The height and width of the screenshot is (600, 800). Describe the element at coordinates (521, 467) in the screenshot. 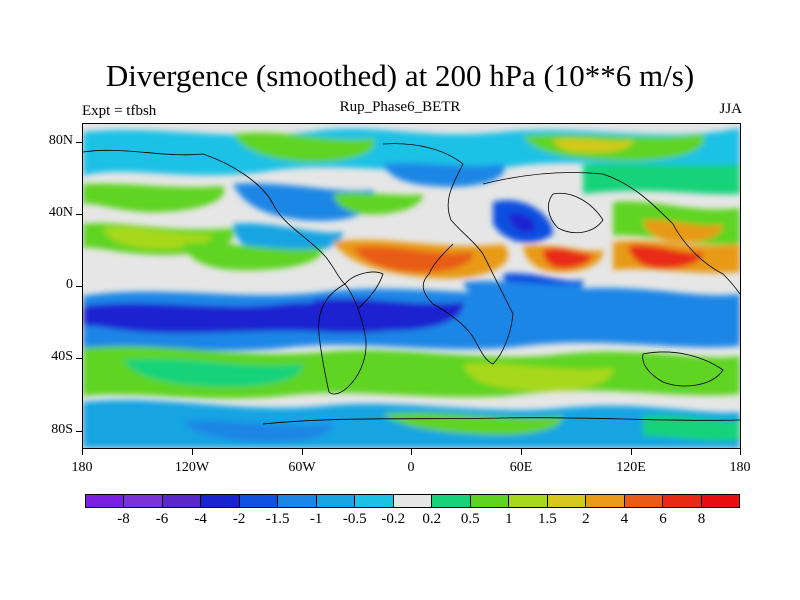

I see `x-label-60e: 60E` at that location.